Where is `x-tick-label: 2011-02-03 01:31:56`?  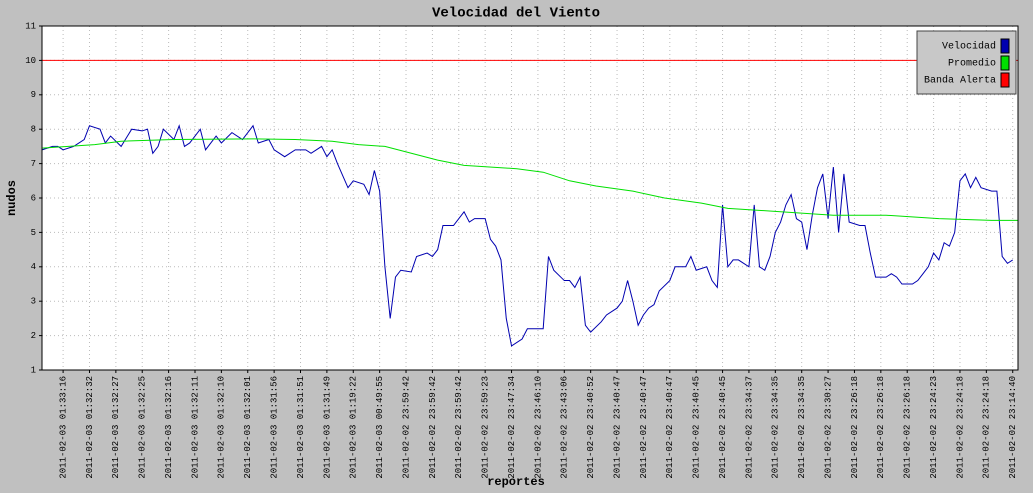 x-tick-label: 2011-02-03 01:31:56 is located at coordinates (275, 427).